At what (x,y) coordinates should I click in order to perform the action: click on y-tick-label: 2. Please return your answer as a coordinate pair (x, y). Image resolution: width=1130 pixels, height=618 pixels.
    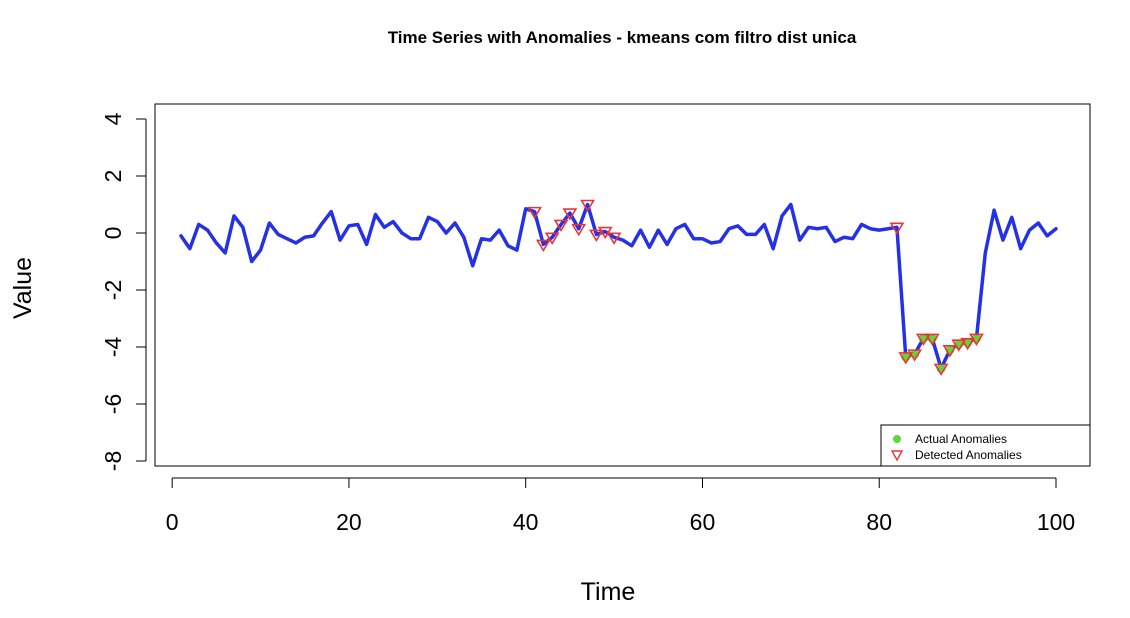
    Looking at the image, I should click on (113, 176).